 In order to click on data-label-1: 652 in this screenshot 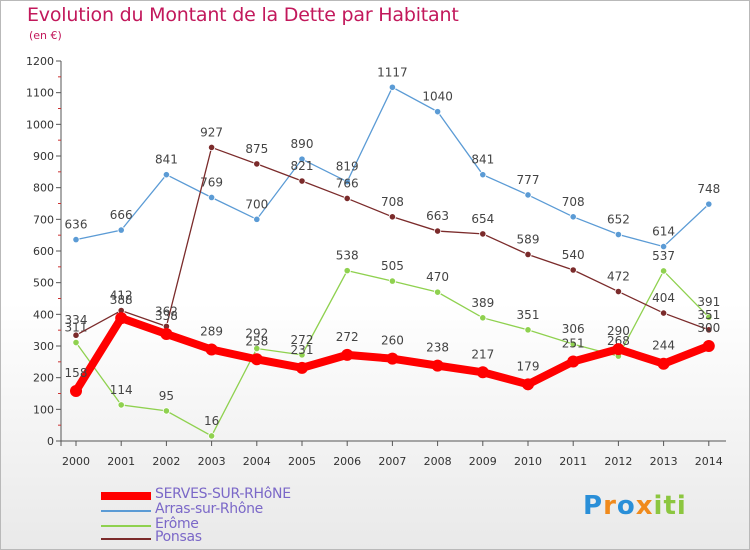, I will do `click(618, 220)`.